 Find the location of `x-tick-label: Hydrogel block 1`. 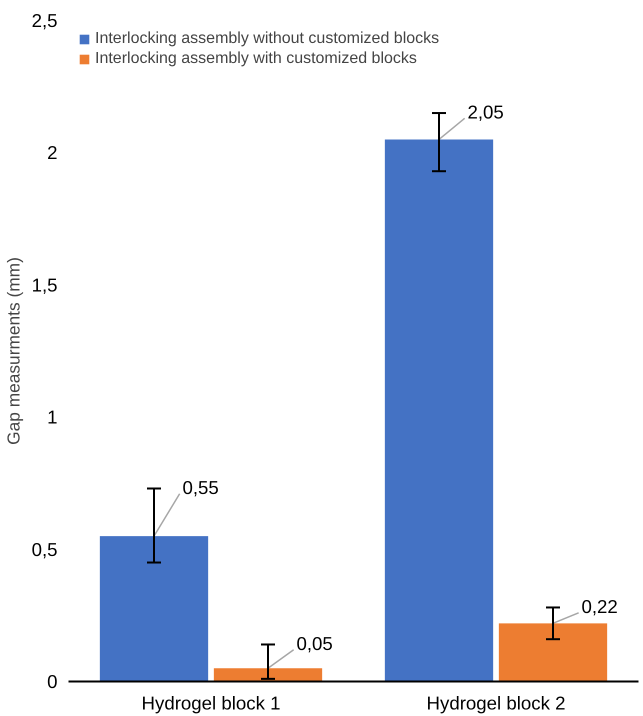

x-tick-label: Hydrogel block 1 is located at coordinates (211, 703).